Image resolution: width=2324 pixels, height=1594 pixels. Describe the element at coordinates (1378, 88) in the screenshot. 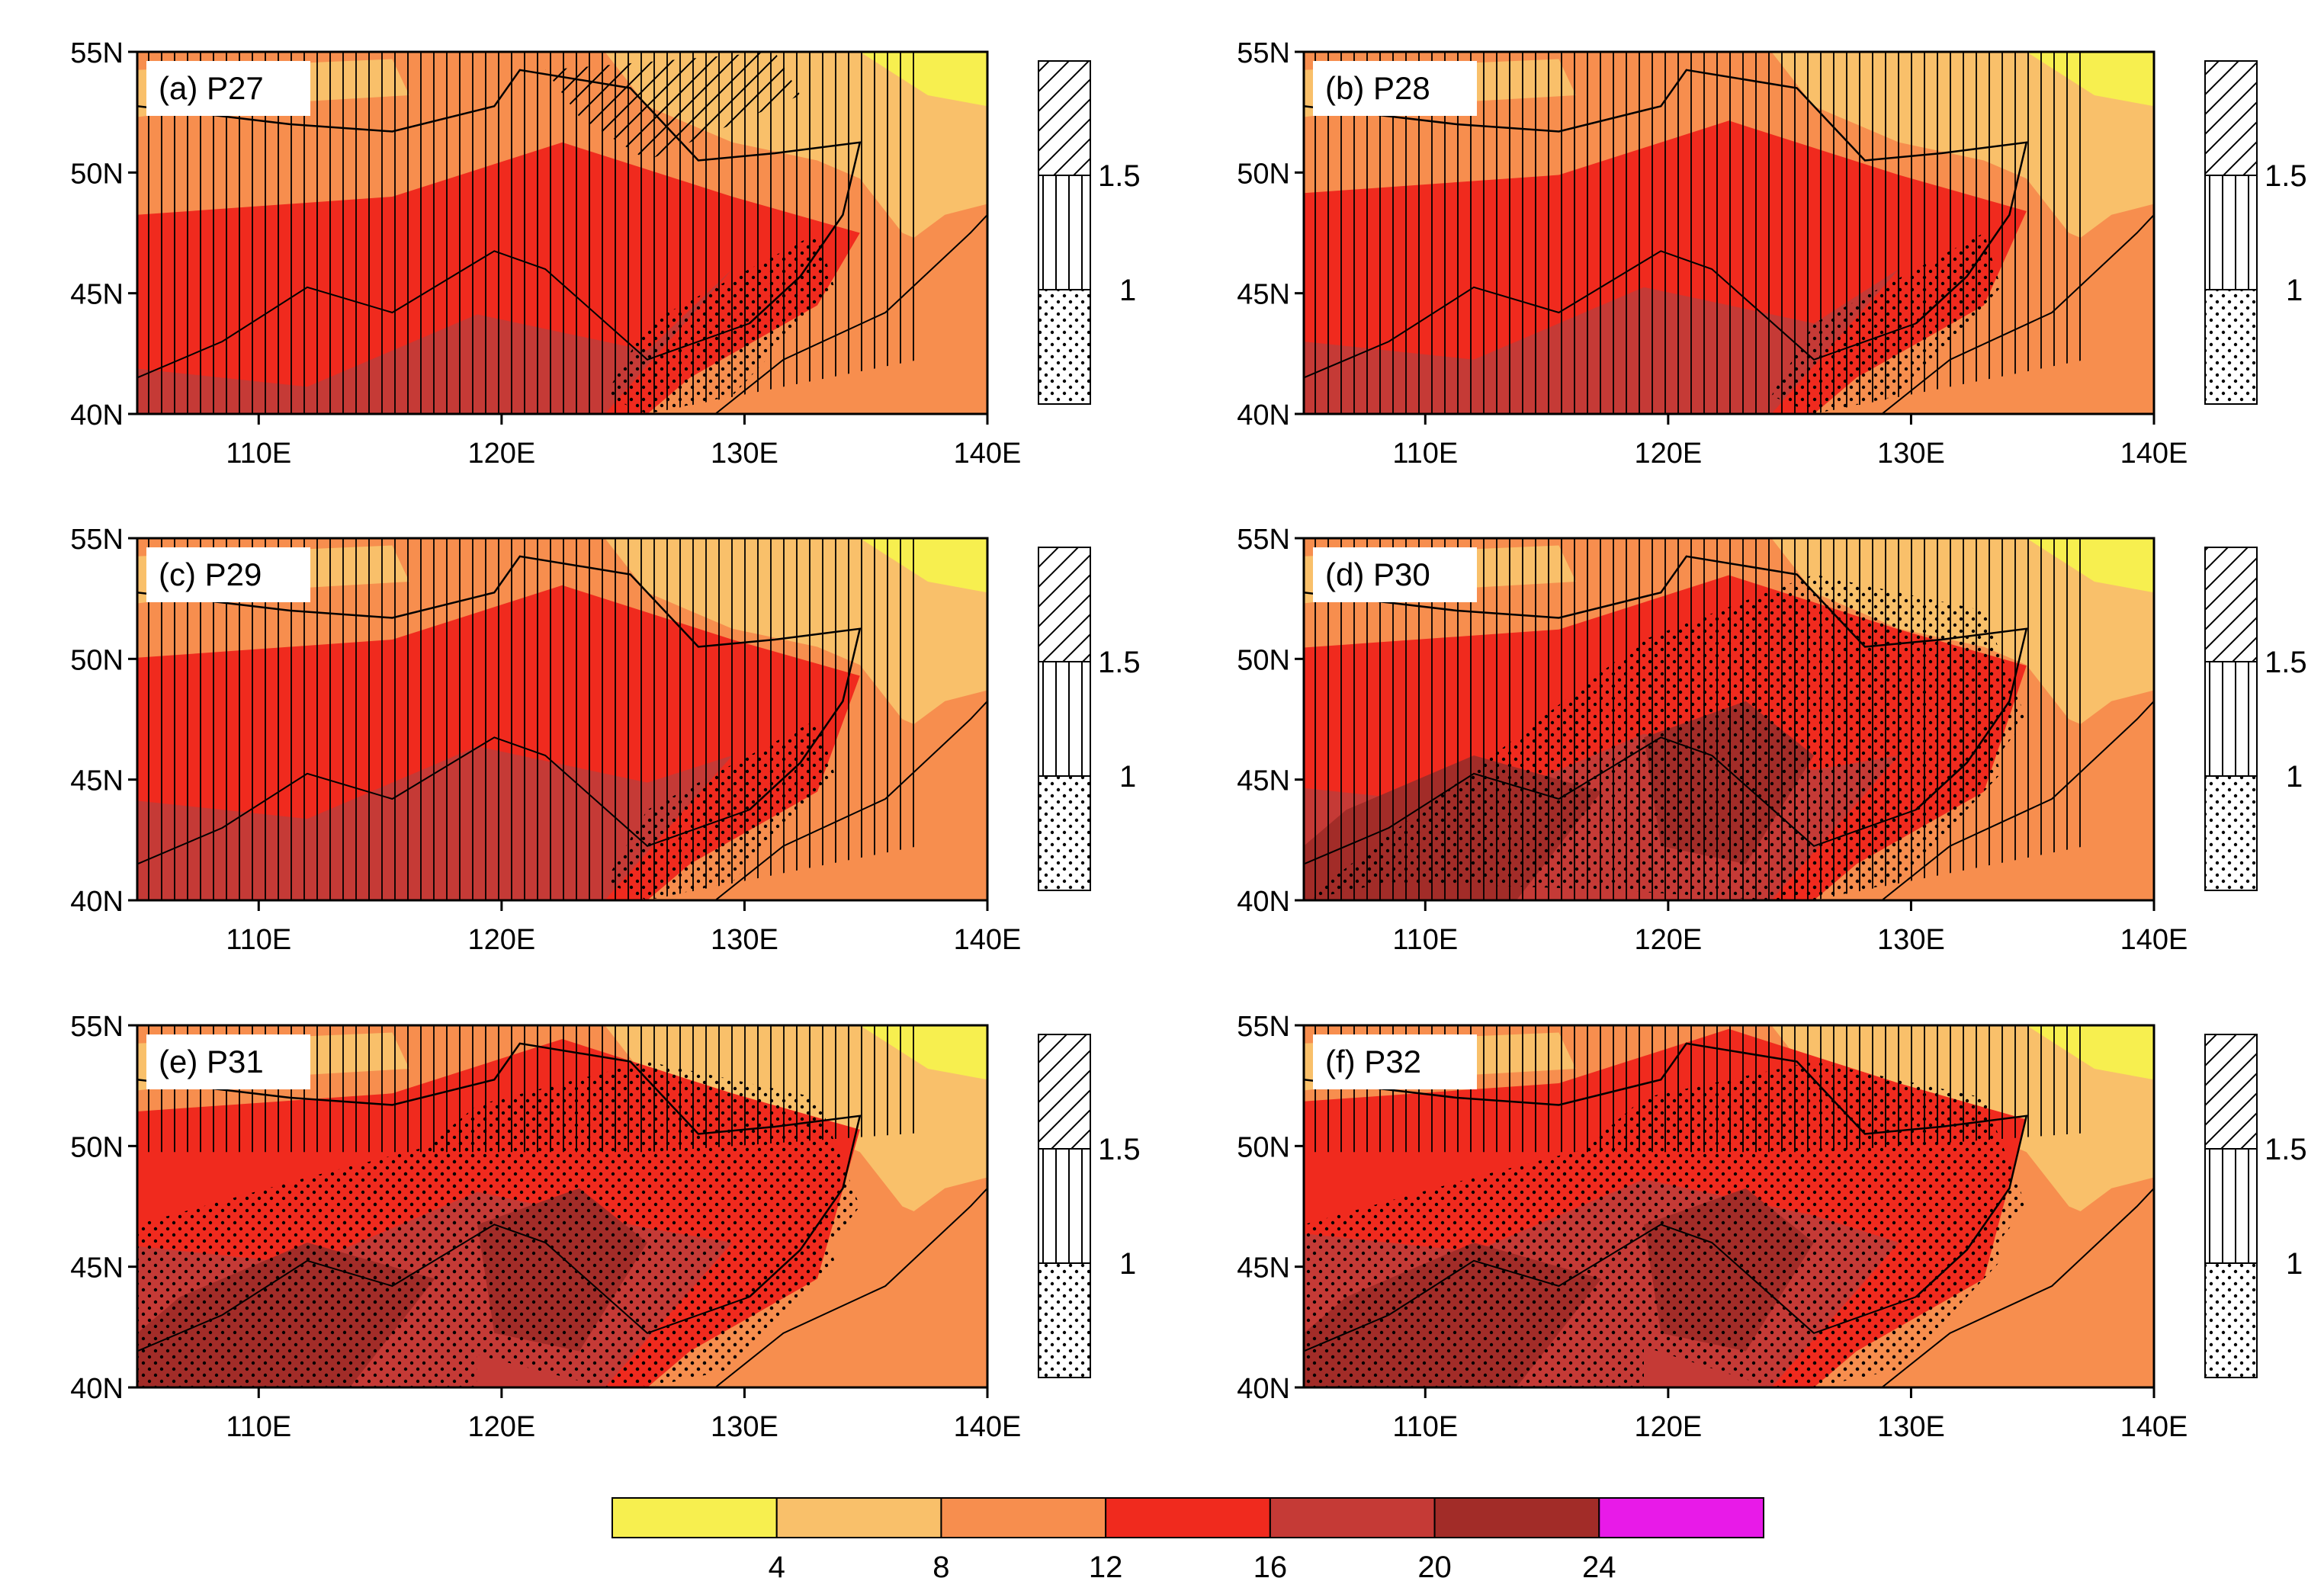

I see `panel-title: (b) P28` at that location.